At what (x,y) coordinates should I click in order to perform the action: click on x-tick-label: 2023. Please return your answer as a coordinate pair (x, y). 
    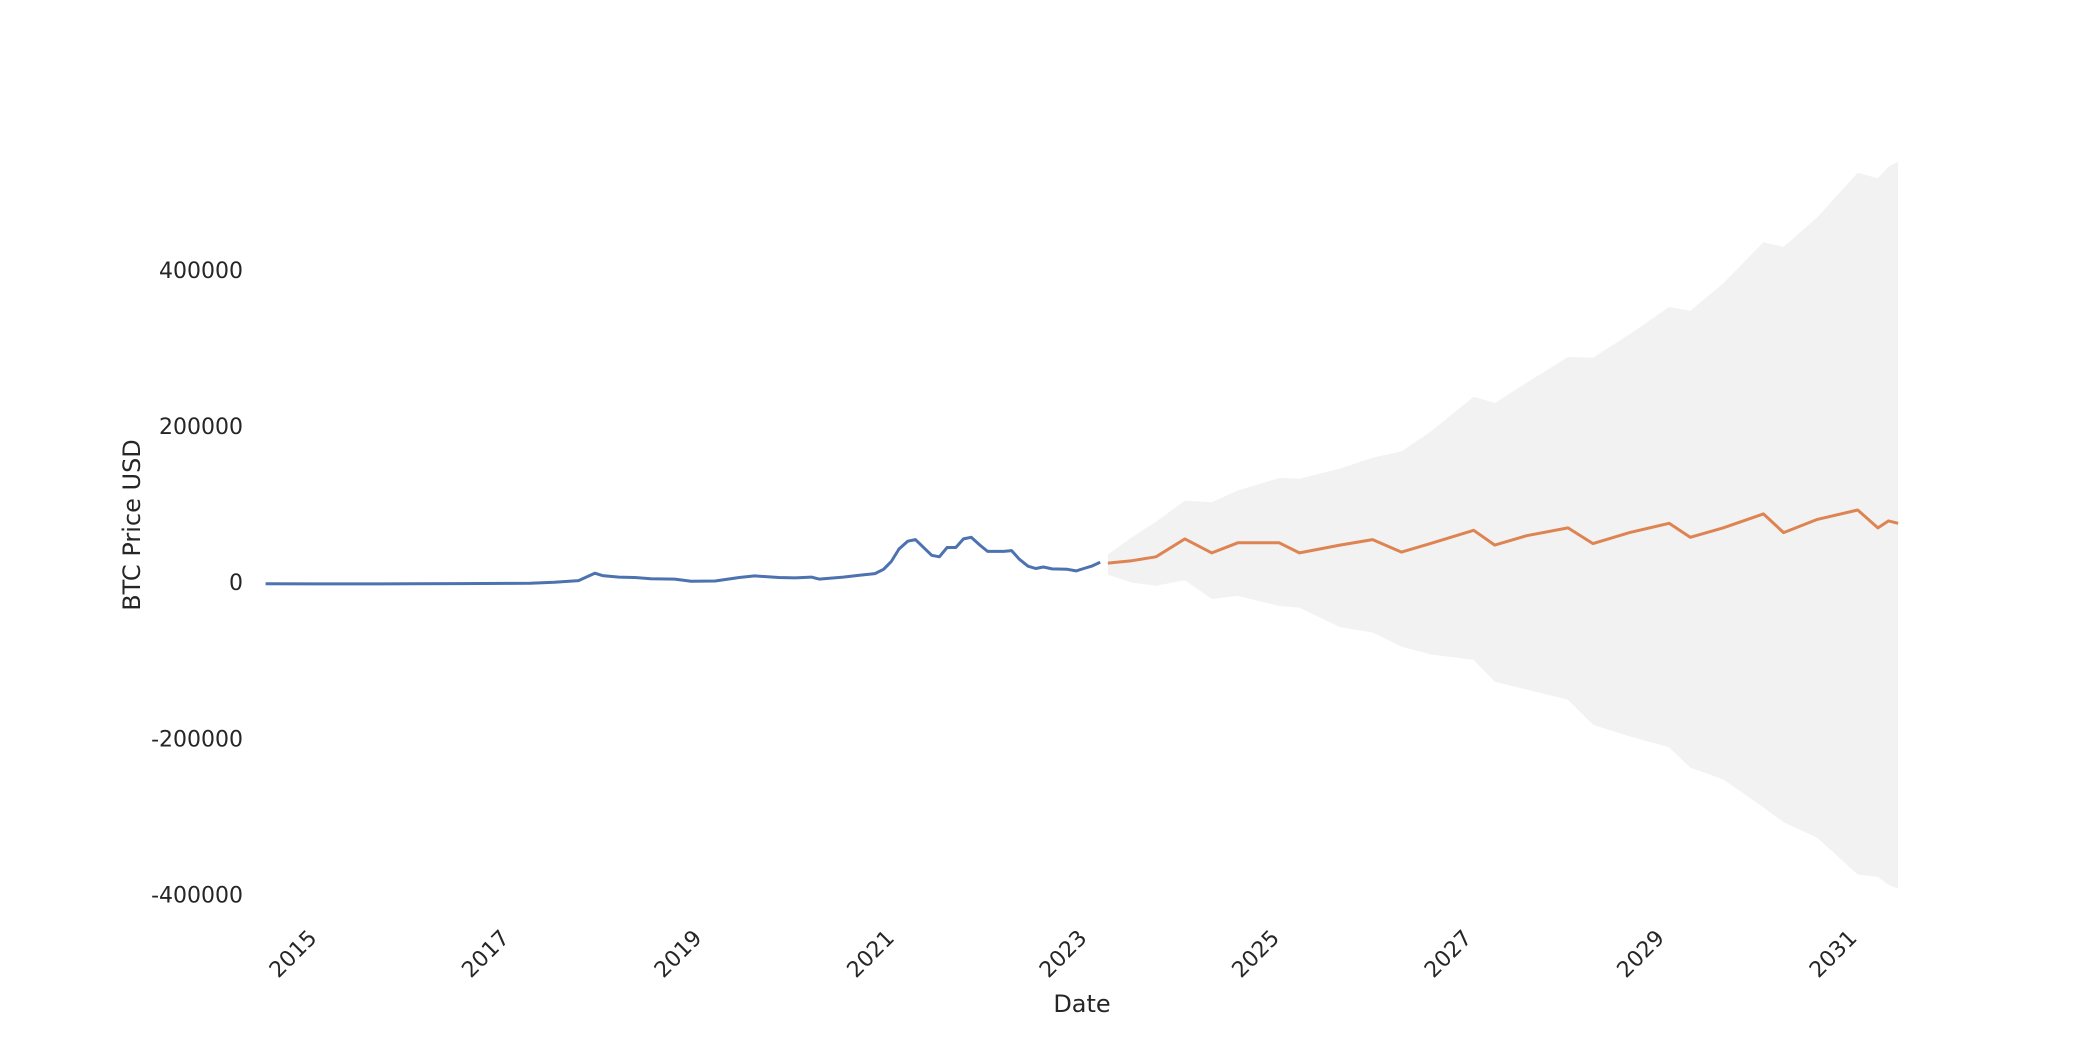
    Looking at the image, I should click on (1063, 954).